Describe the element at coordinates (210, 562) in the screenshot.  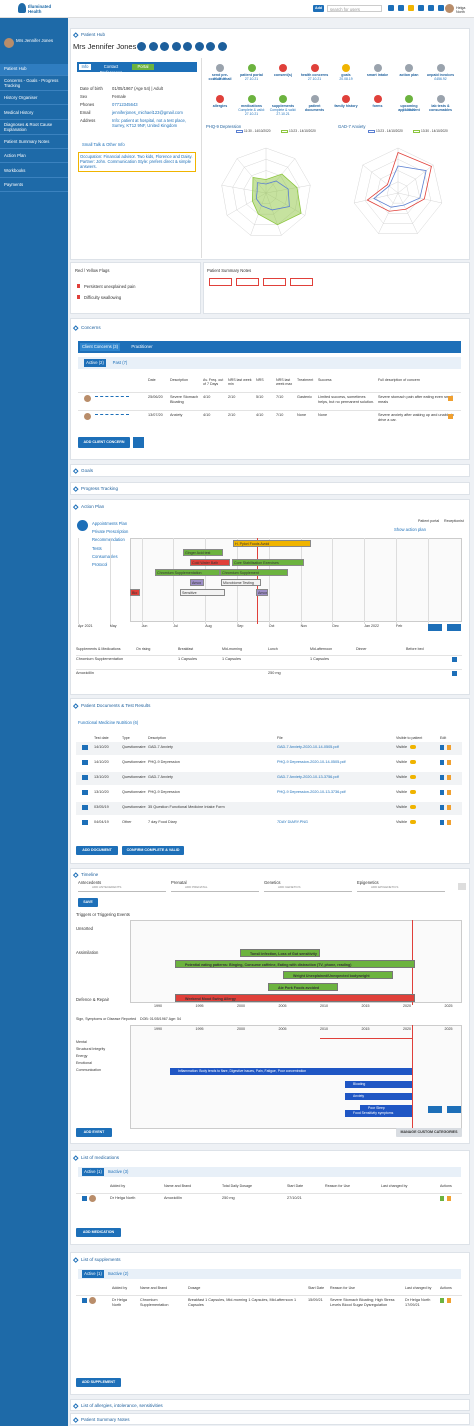
I see `gantt-bar: Cold Water Bath` at that location.